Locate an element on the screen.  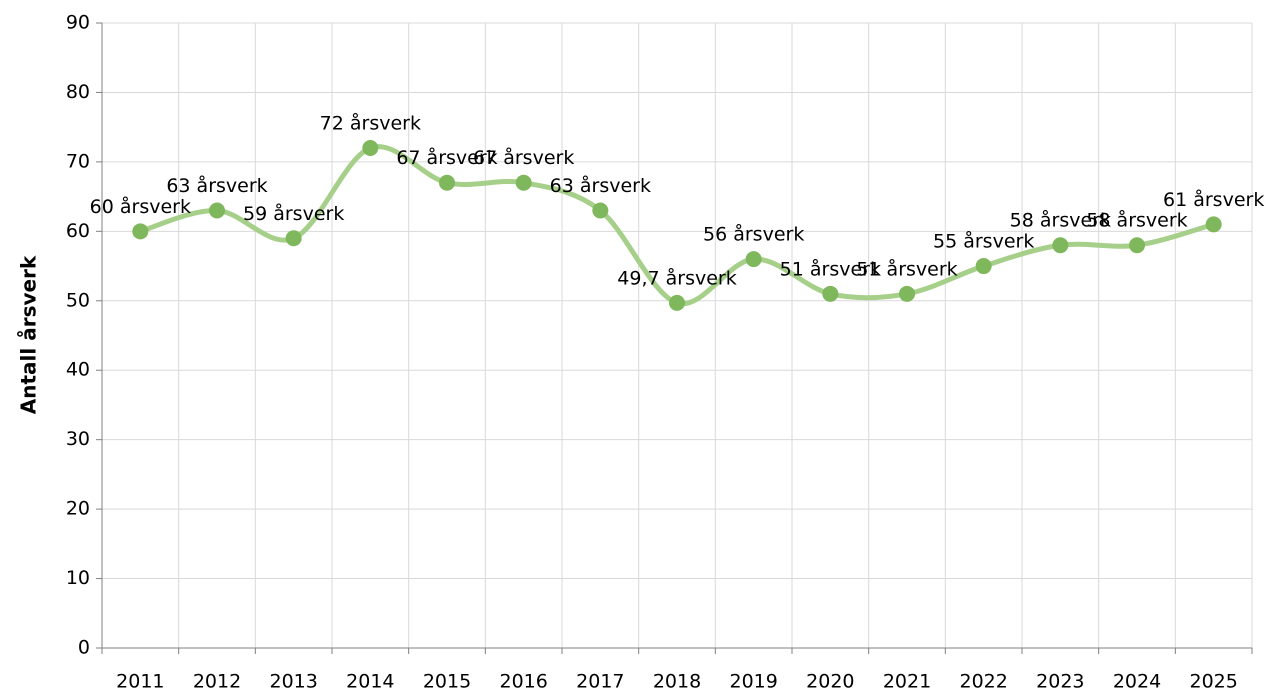
x-tick-label: 2022 is located at coordinates (983, 682).